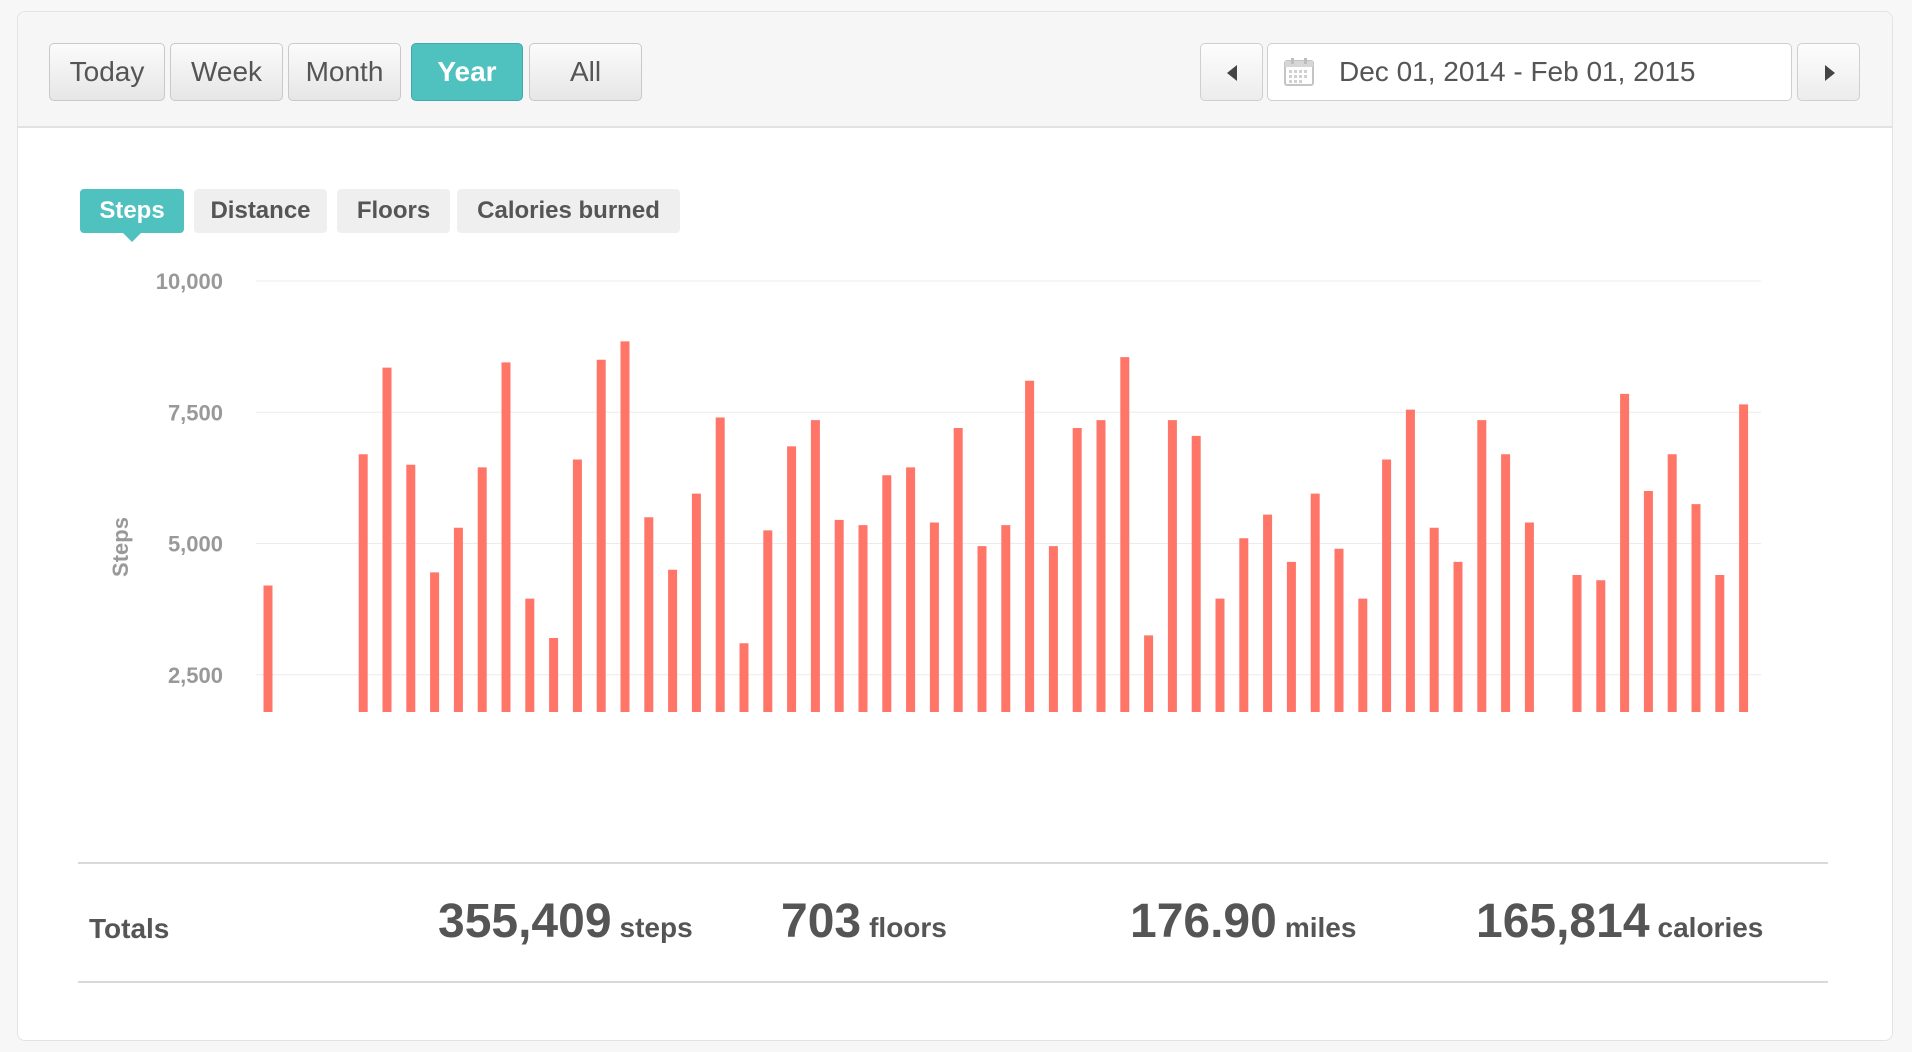 The width and height of the screenshot is (1912, 1052). What do you see at coordinates (1563, 921) in the screenshot?
I see `total-calories-value: 165,814` at bounding box center [1563, 921].